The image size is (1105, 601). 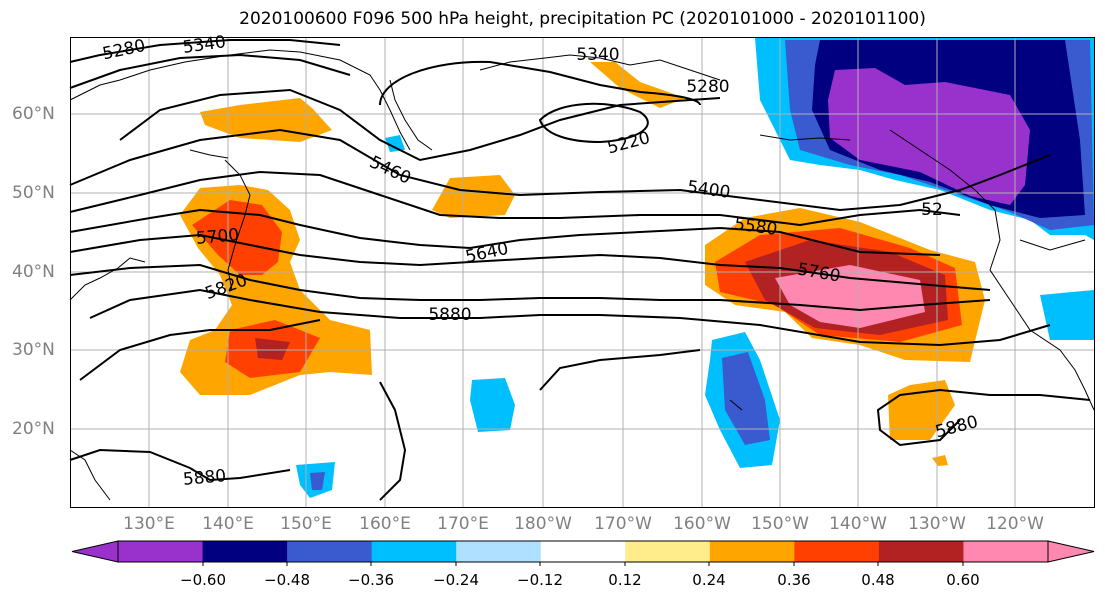 I want to click on lon-label: 170°W, so click(x=623, y=524).